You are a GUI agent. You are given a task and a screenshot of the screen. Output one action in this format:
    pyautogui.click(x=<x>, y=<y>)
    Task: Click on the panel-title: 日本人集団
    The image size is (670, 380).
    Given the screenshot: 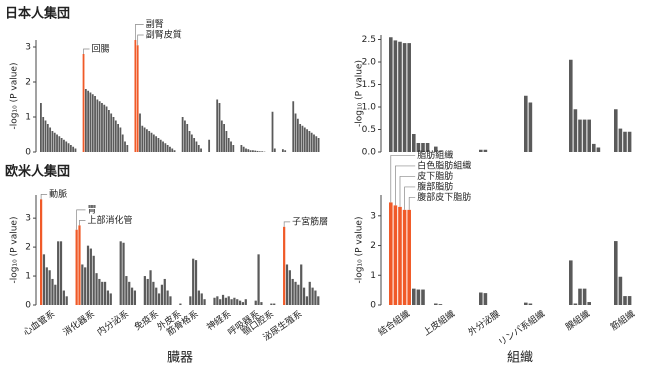 What is the action you would take?
    pyautogui.click(x=37, y=14)
    